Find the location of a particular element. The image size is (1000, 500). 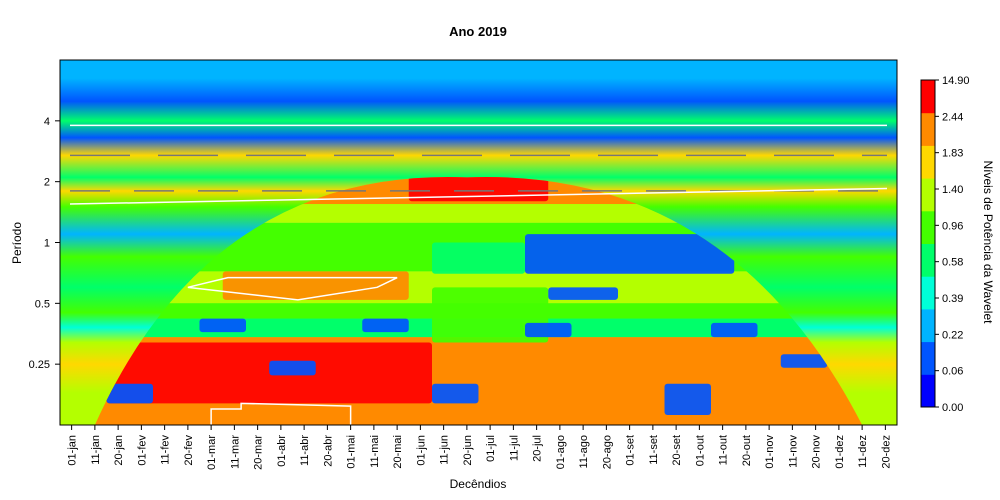

x-tick-label: 11-jan is located at coordinates (96, 450).